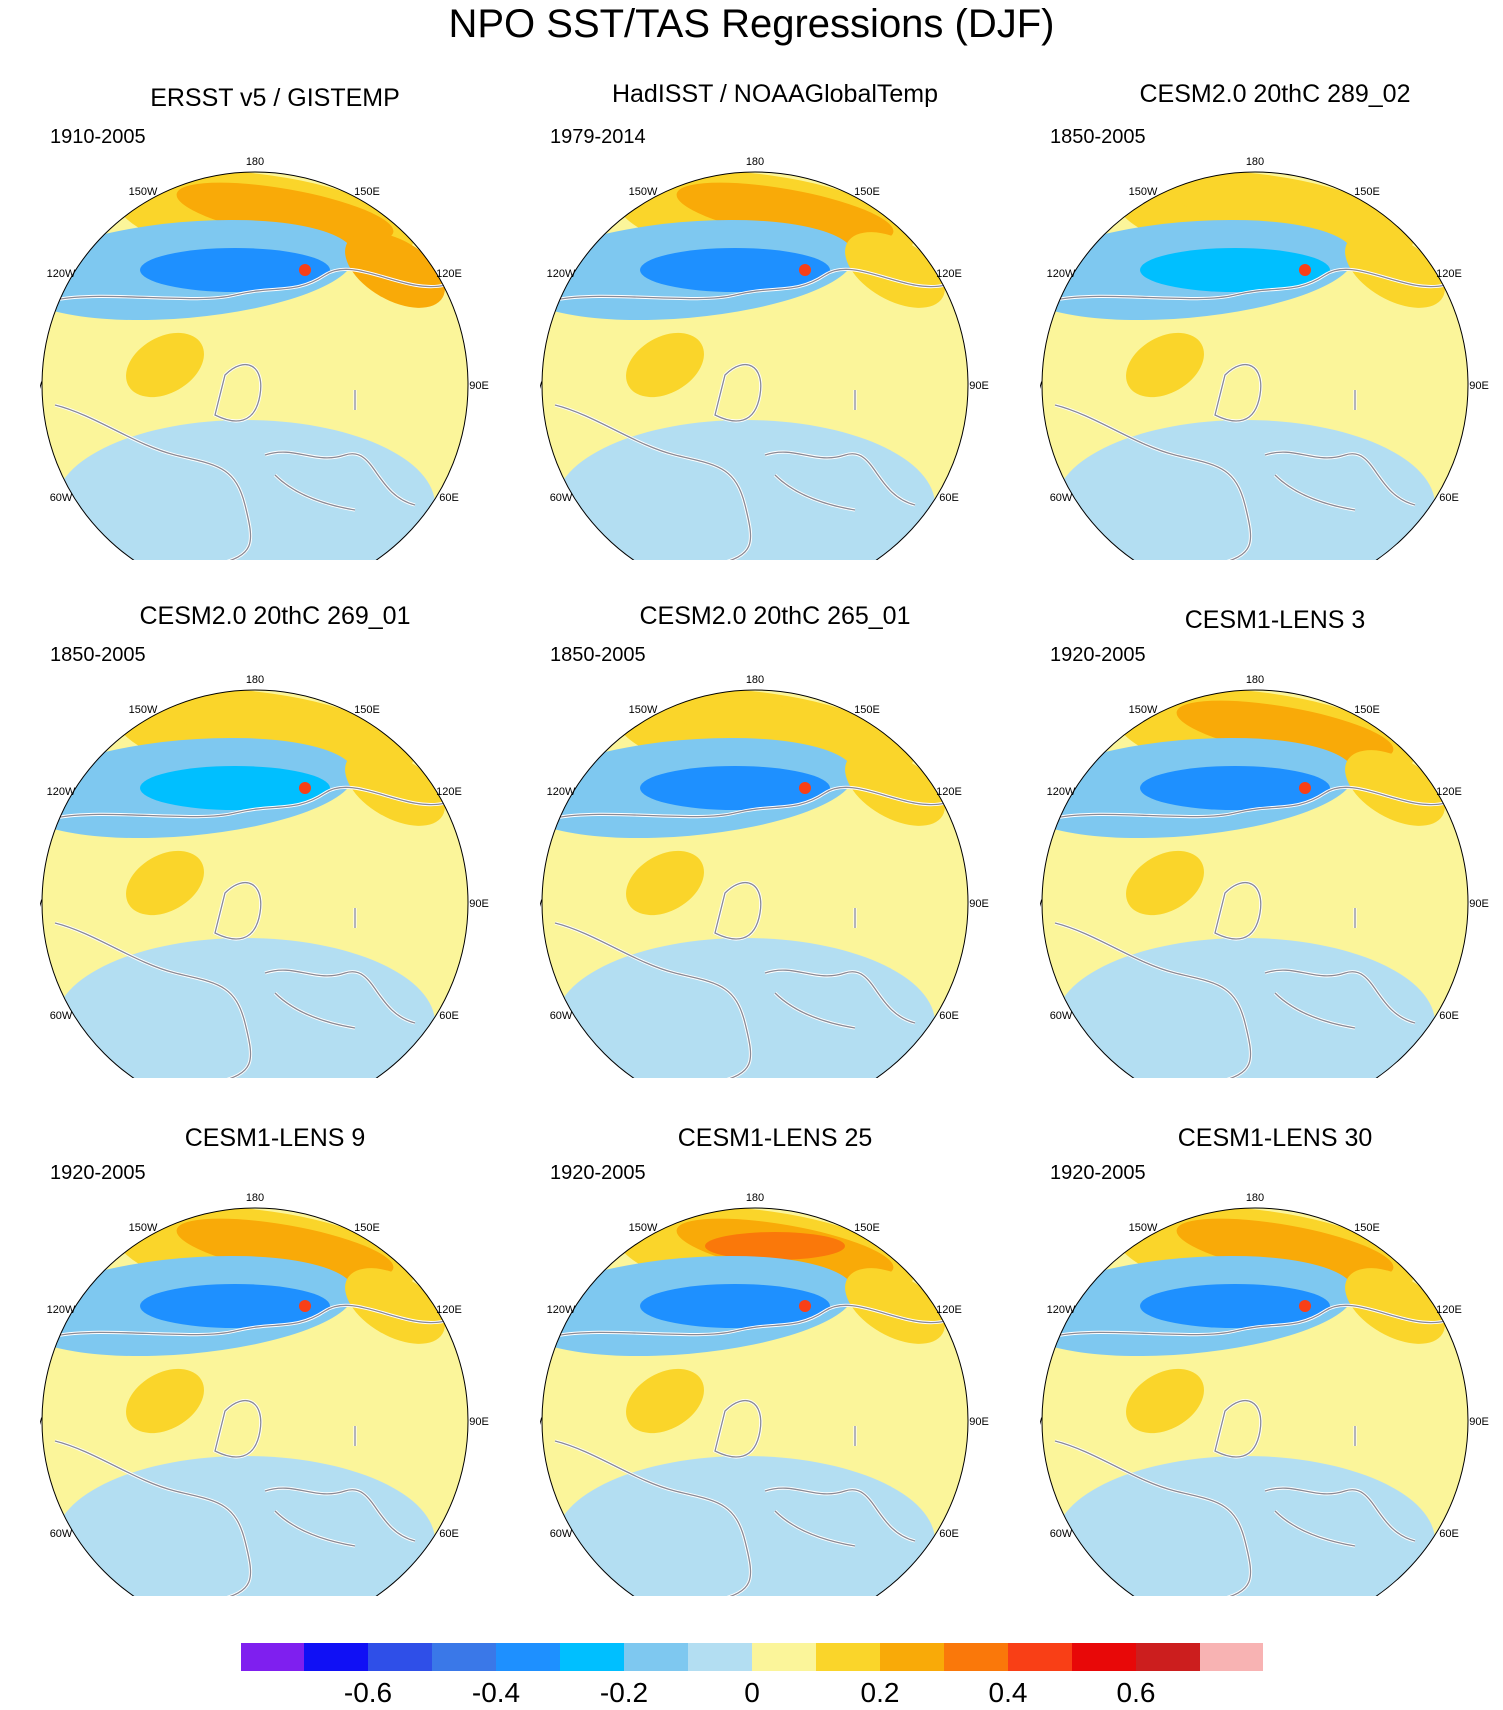 The height and width of the screenshot is (1710, 1503). Describe the element at coordinates (752, 1675) in the screenshot. I see `colorbar: -0.6 -0.4 -0.2 0 0.2 0.4 0.6` at that location.